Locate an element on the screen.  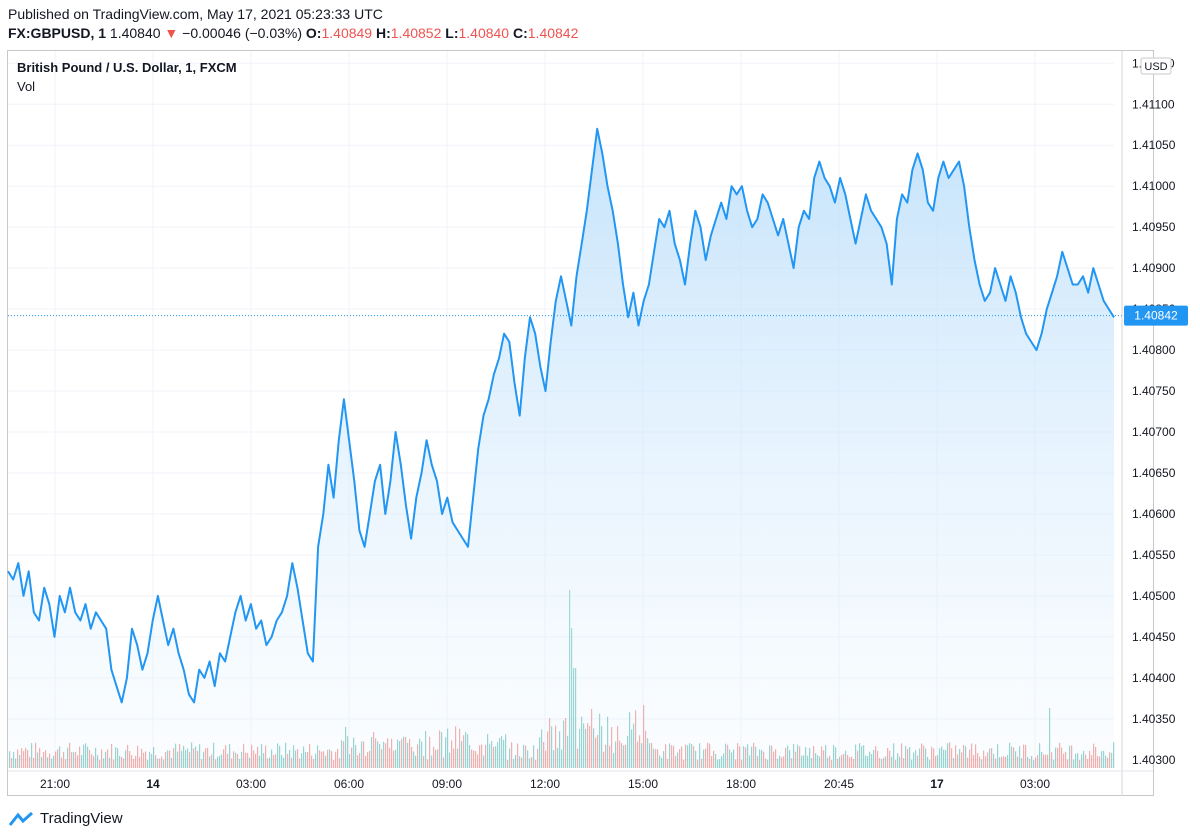
open-value: 1.40849 is located at coordinates (347, 33).